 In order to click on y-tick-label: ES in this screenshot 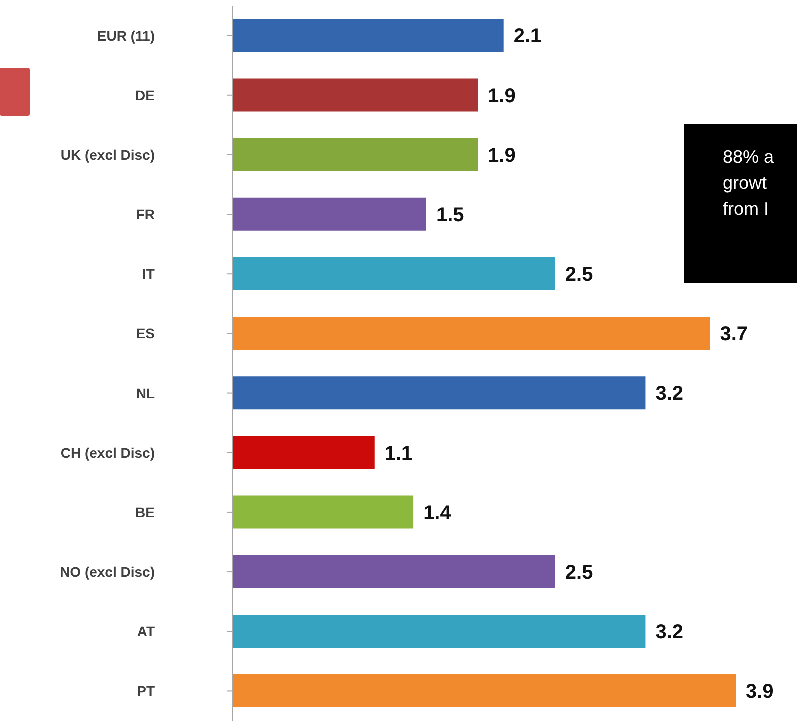, I will do `click(145, 334)`.